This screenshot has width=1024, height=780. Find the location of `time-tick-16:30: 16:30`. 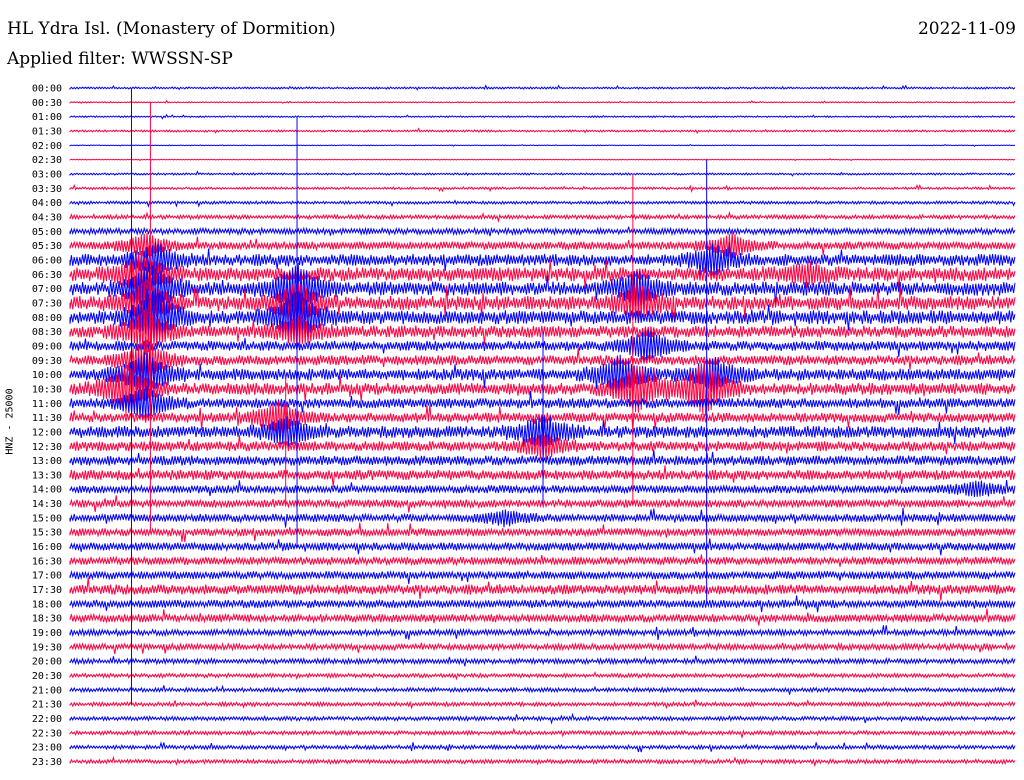

time-tick-16:30: 16:30 is located at coordinates (47, 561).